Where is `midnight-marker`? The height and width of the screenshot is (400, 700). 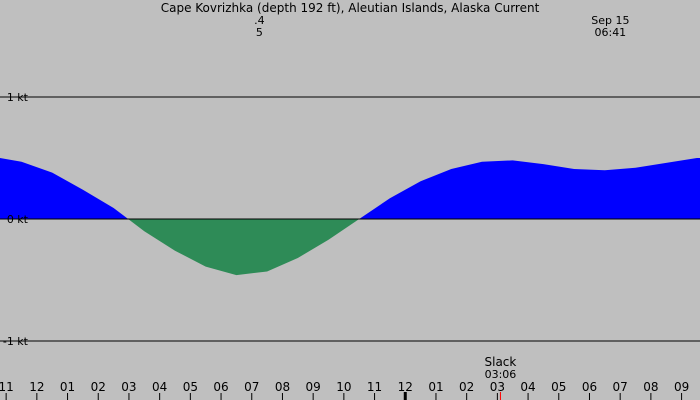
midnight-marker is located at coordinates (405, 396).